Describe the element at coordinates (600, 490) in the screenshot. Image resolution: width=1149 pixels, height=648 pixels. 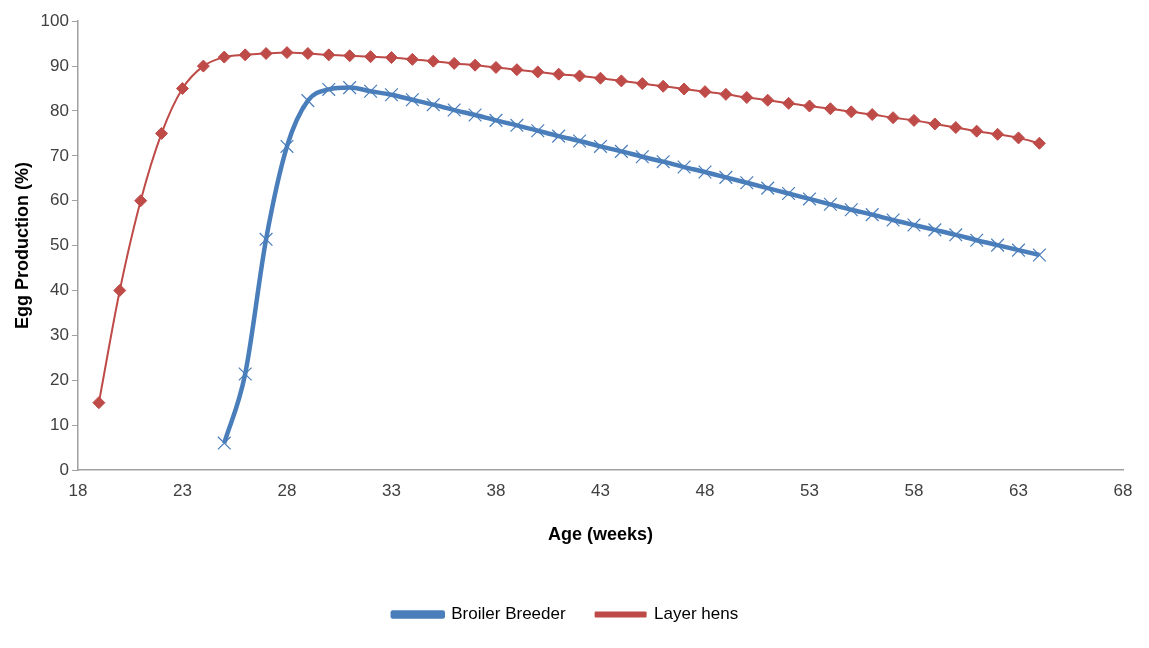
I see `x-tick-label: 43` at that location.